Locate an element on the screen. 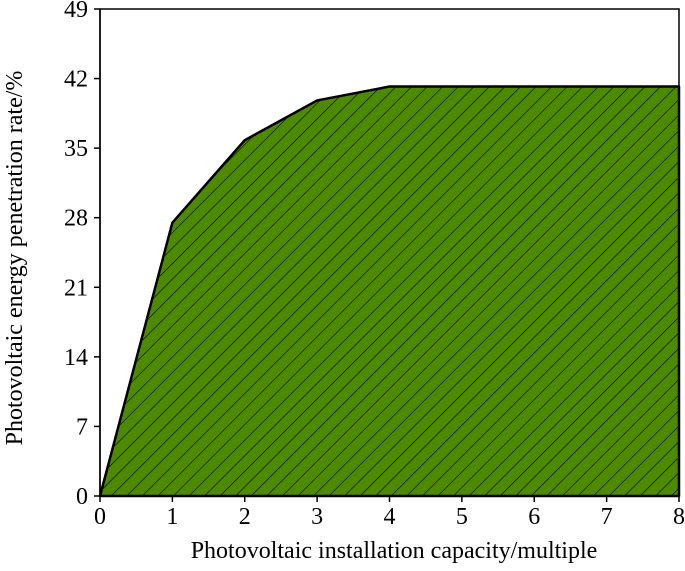  y-tick-label: 14 is located at coordinates (76, 358).